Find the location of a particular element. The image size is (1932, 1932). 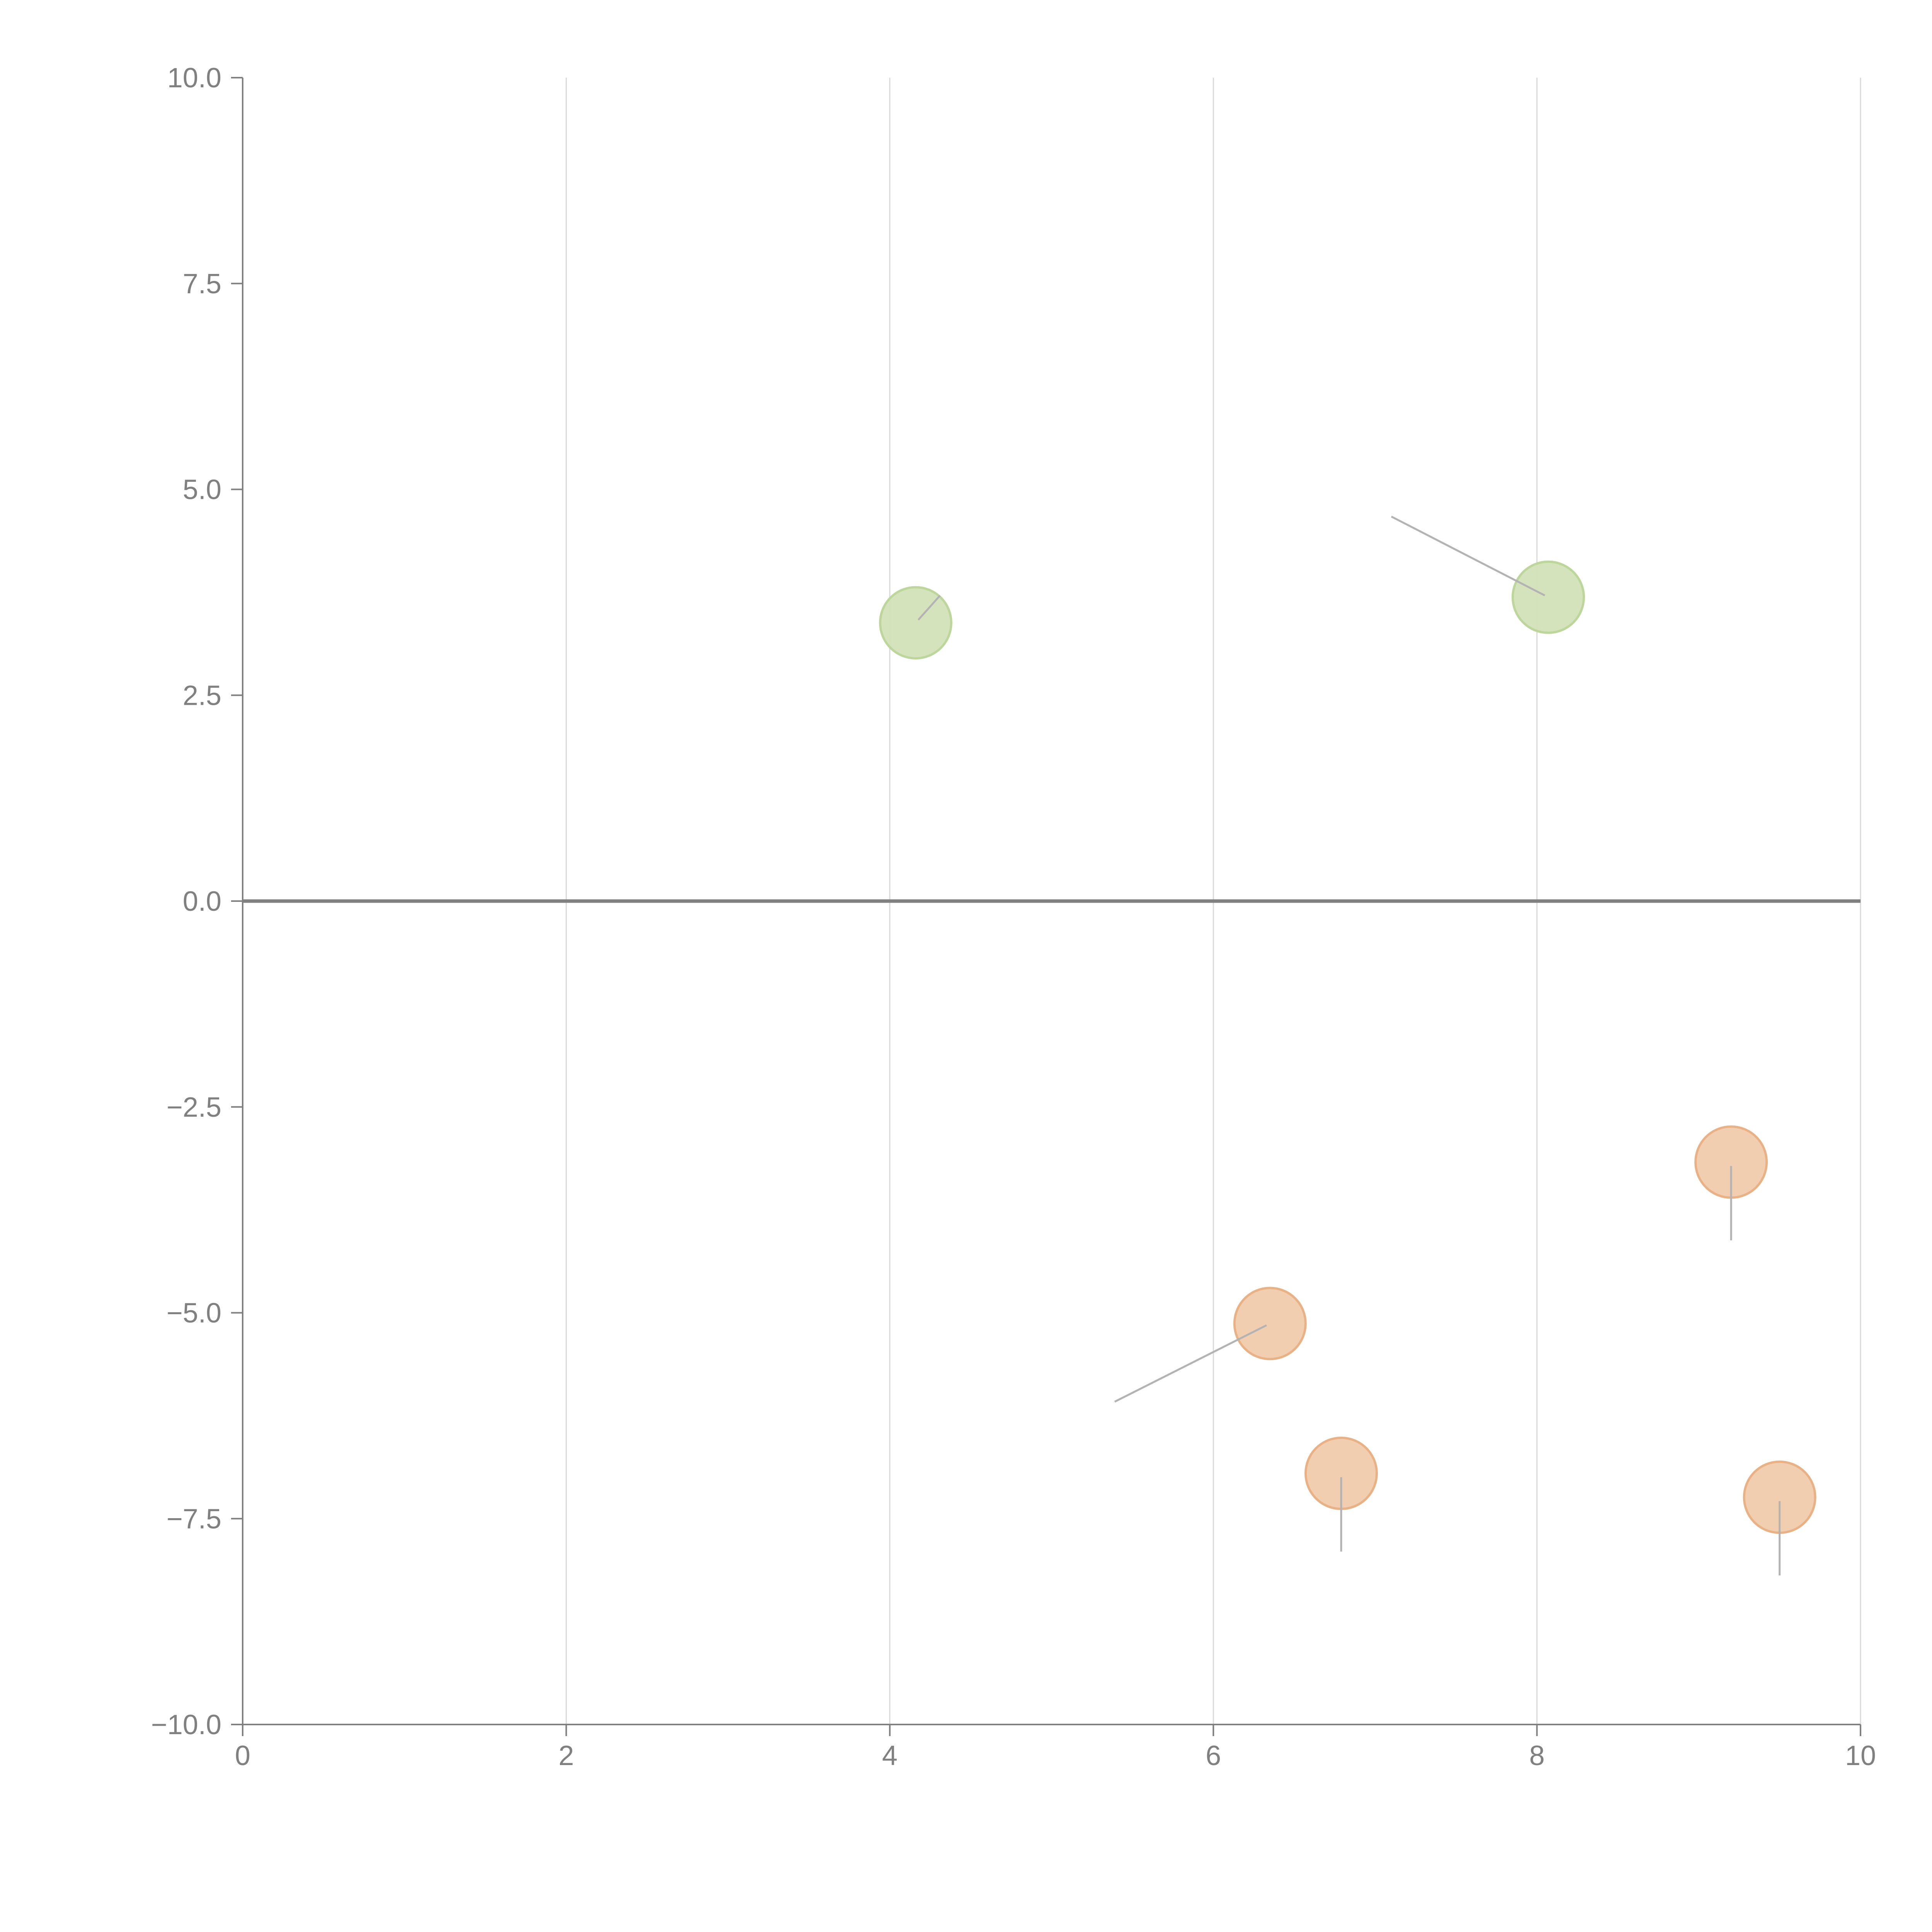

x-tick-label: 8 is located at coordinates (1537, 1756).